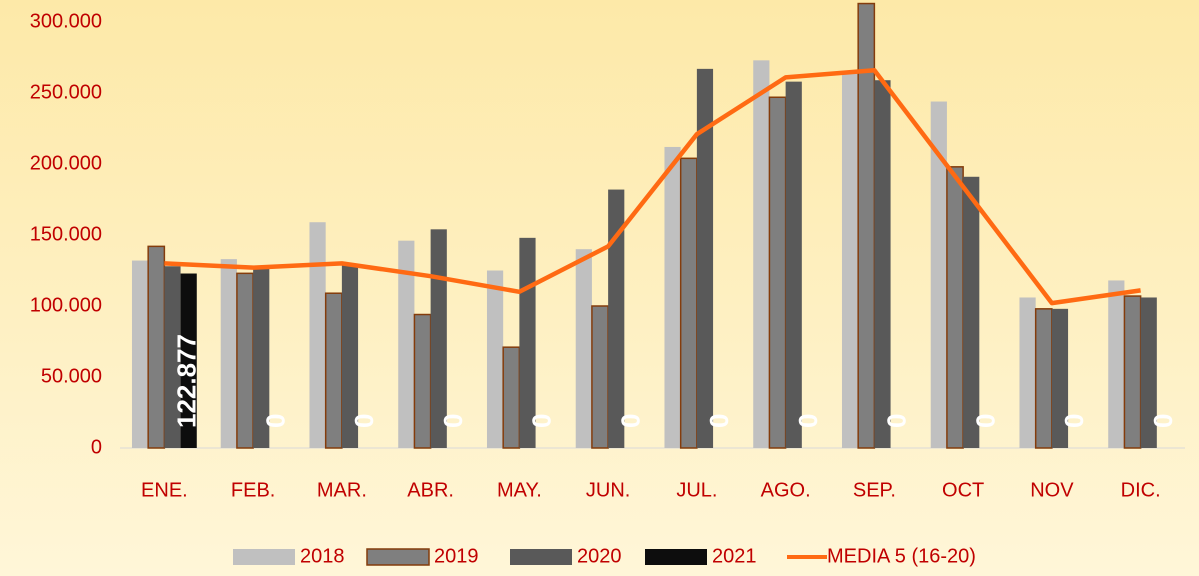  What do you see at coordinates (734, 556) in the screenshot?
I see `legend-label: 2021` at bounding box center [734, 556].